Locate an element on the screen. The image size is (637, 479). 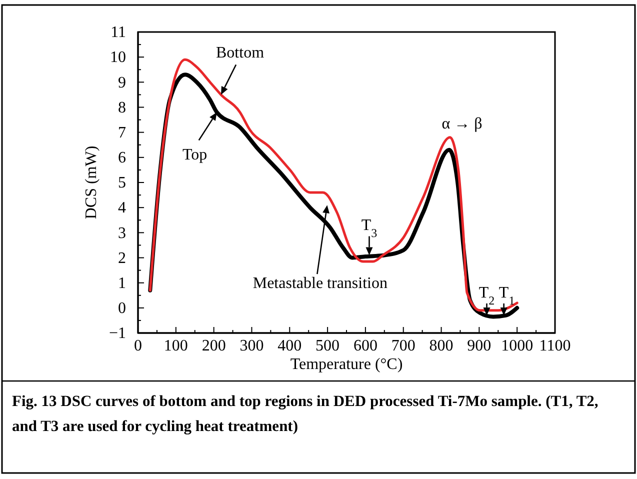
x-axis-title: Temperature (°C) is located at coordinates (346, 364).